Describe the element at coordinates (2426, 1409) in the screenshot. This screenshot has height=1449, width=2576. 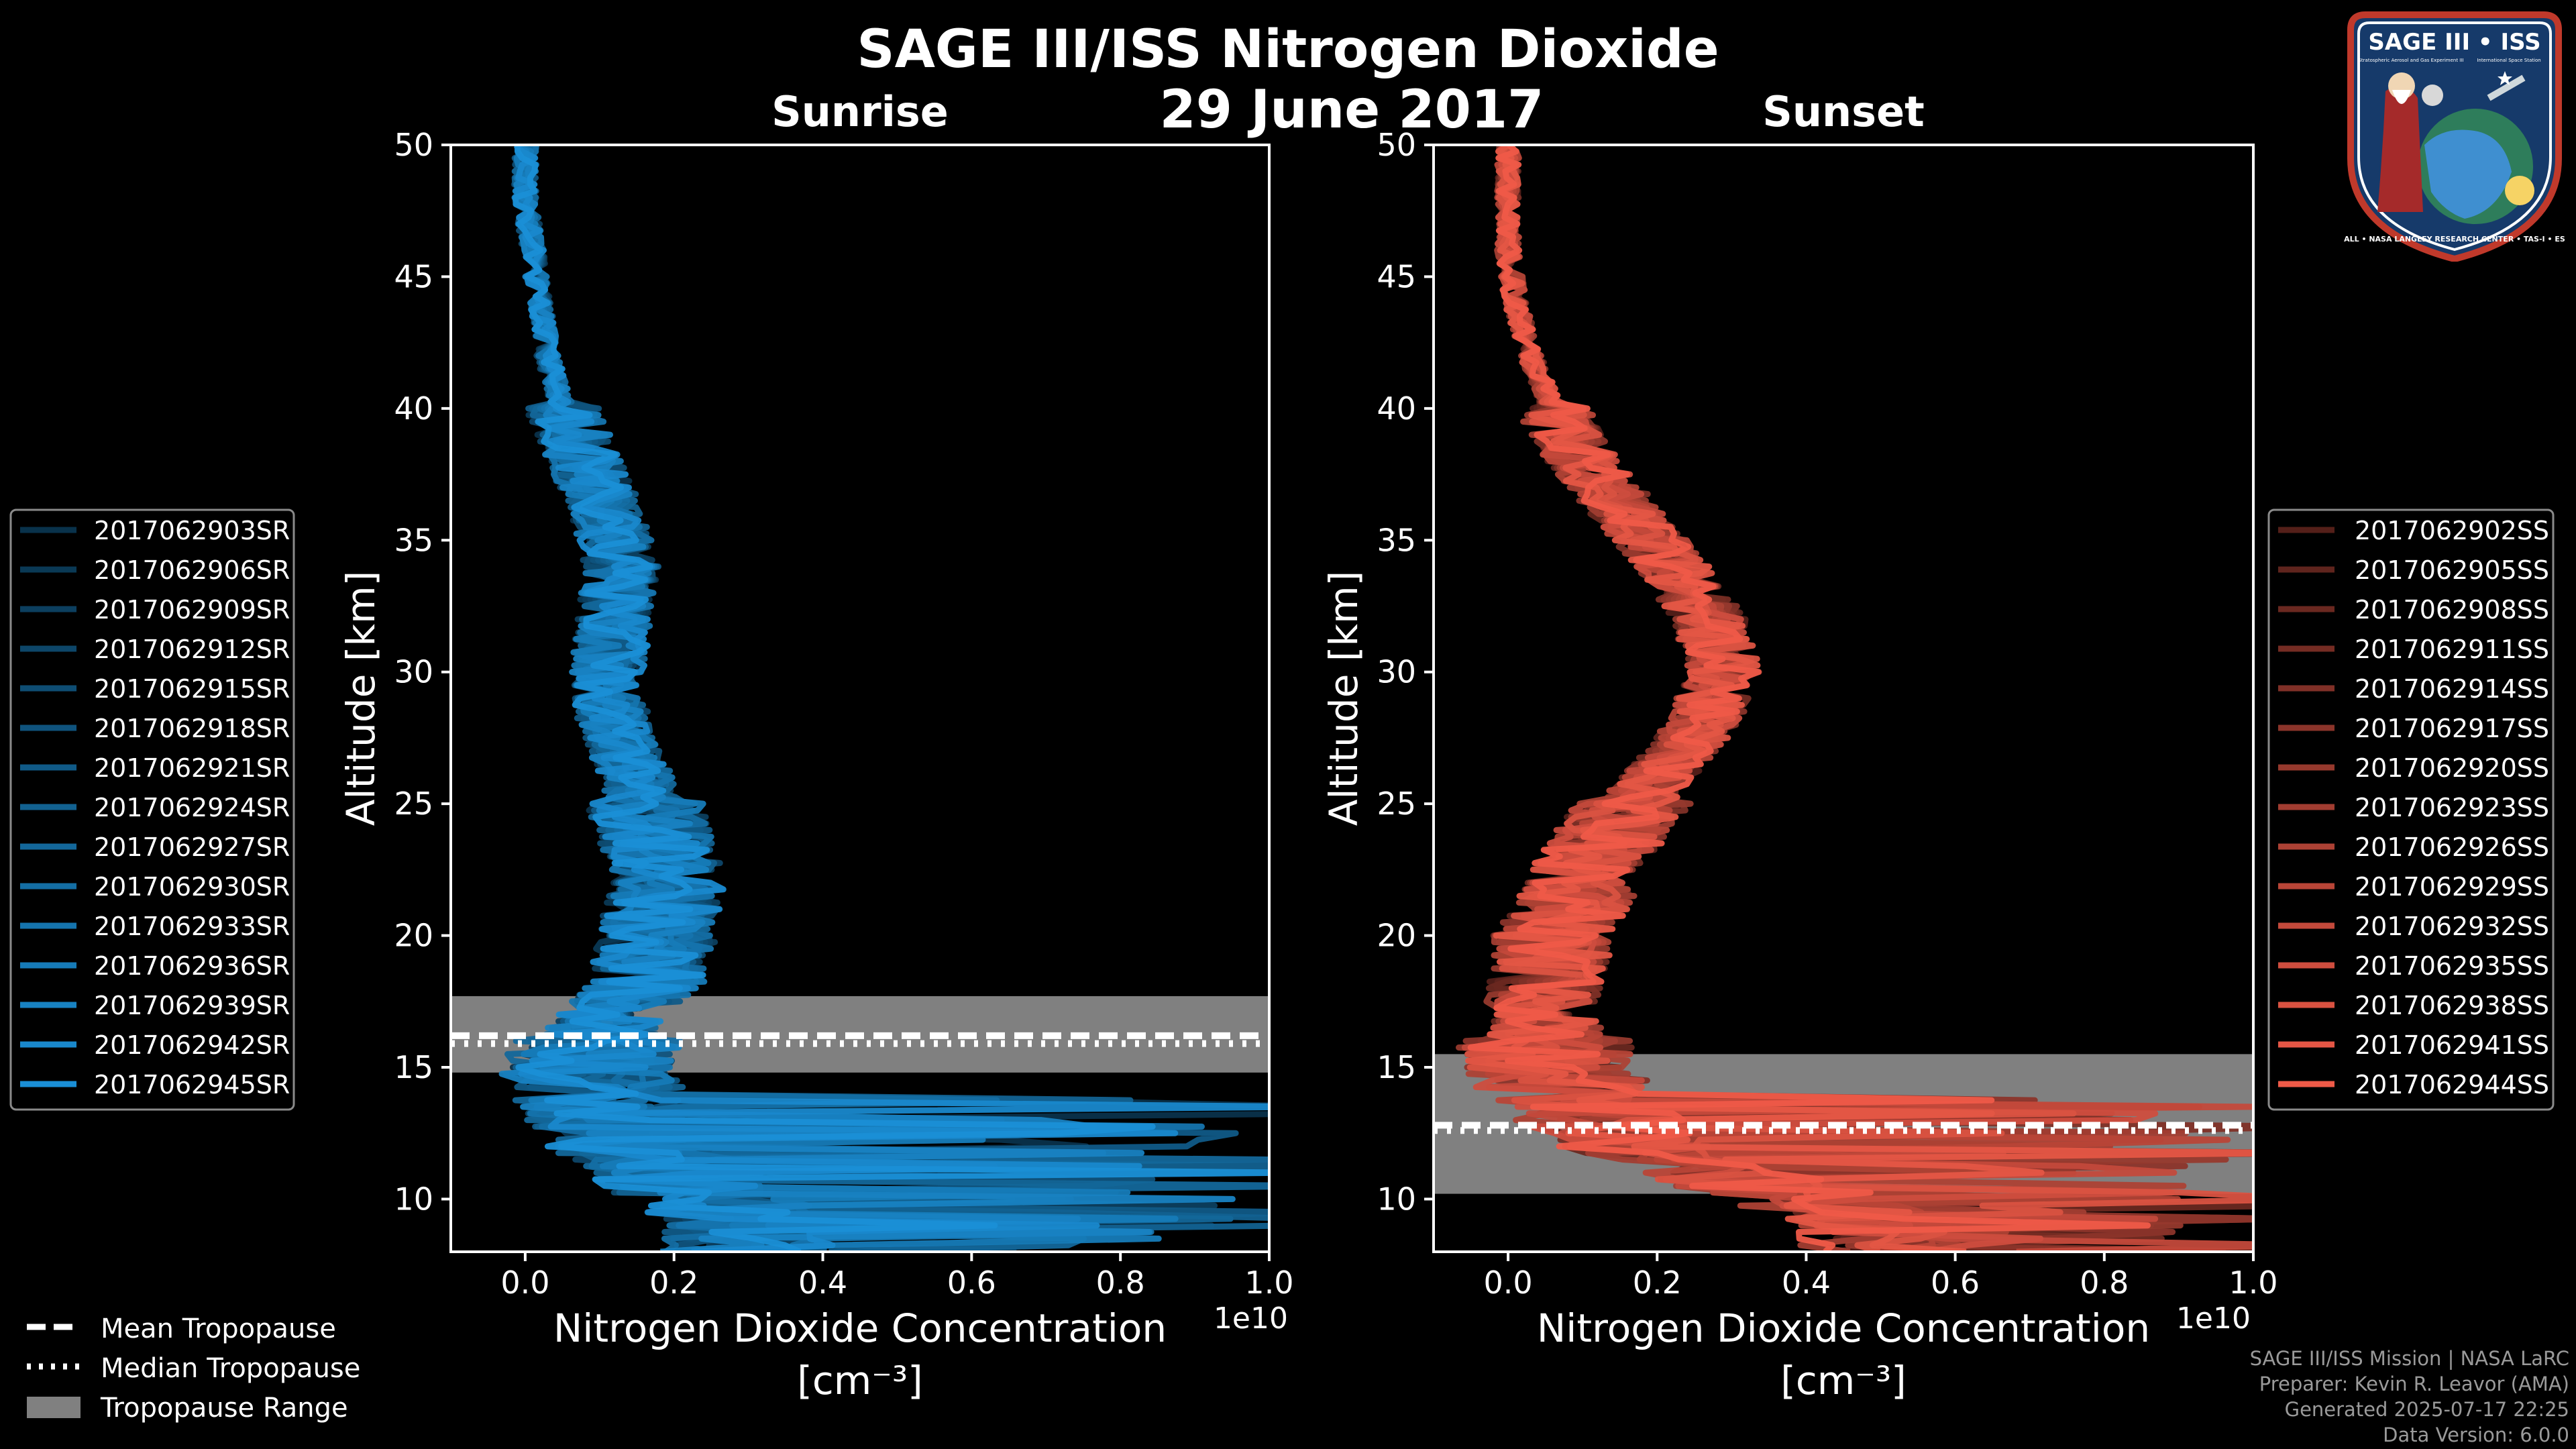
I see `footer-generated: Generated 2025-07-17 22:25` at that location.